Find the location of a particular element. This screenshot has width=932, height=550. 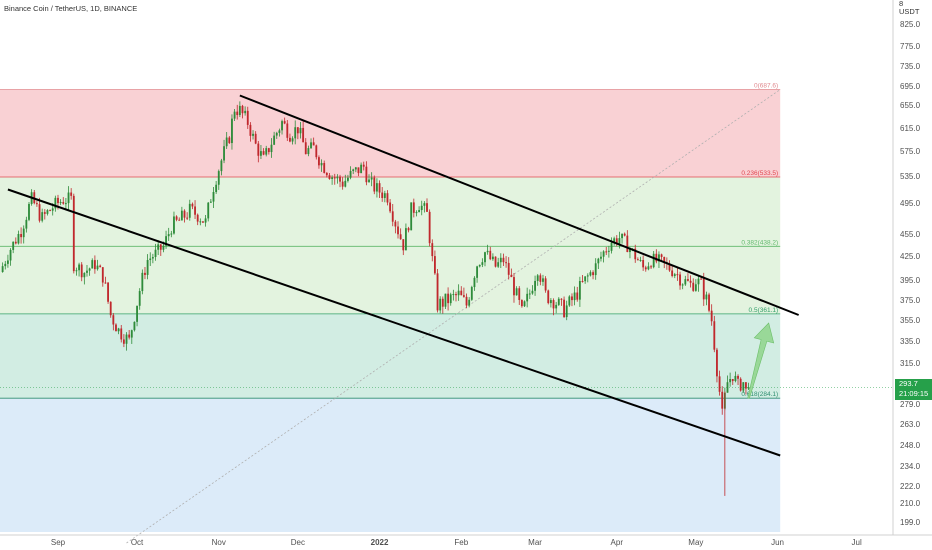

time-tick-label: May is located at coordinates (695, 542).